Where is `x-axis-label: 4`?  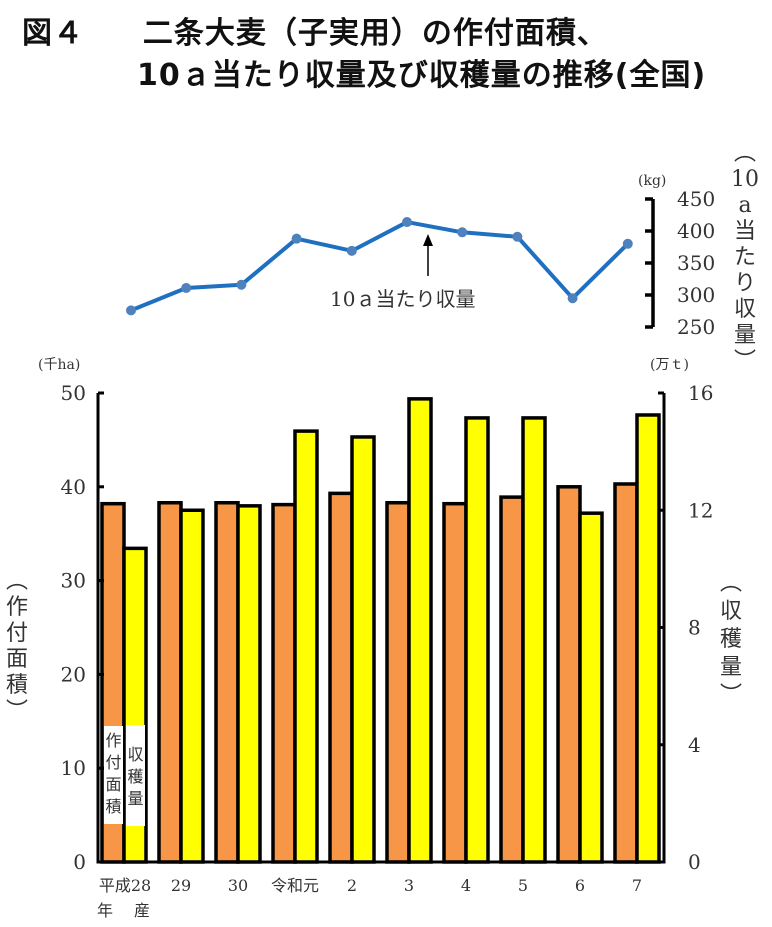 x-axis-label: 4 is located at coordinates (466, 885).